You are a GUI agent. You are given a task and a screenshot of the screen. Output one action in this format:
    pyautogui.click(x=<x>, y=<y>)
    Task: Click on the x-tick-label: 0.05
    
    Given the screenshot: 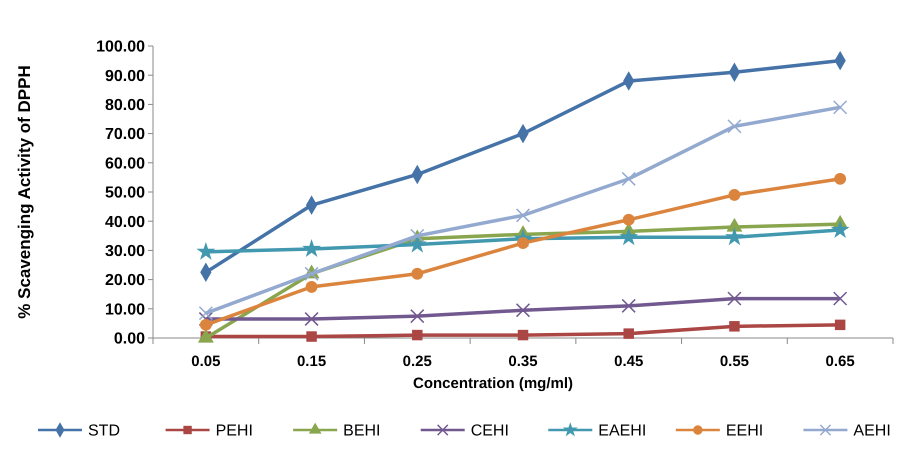 What is the action you would take?
    pyautogui.click(x=205, y=361)
    